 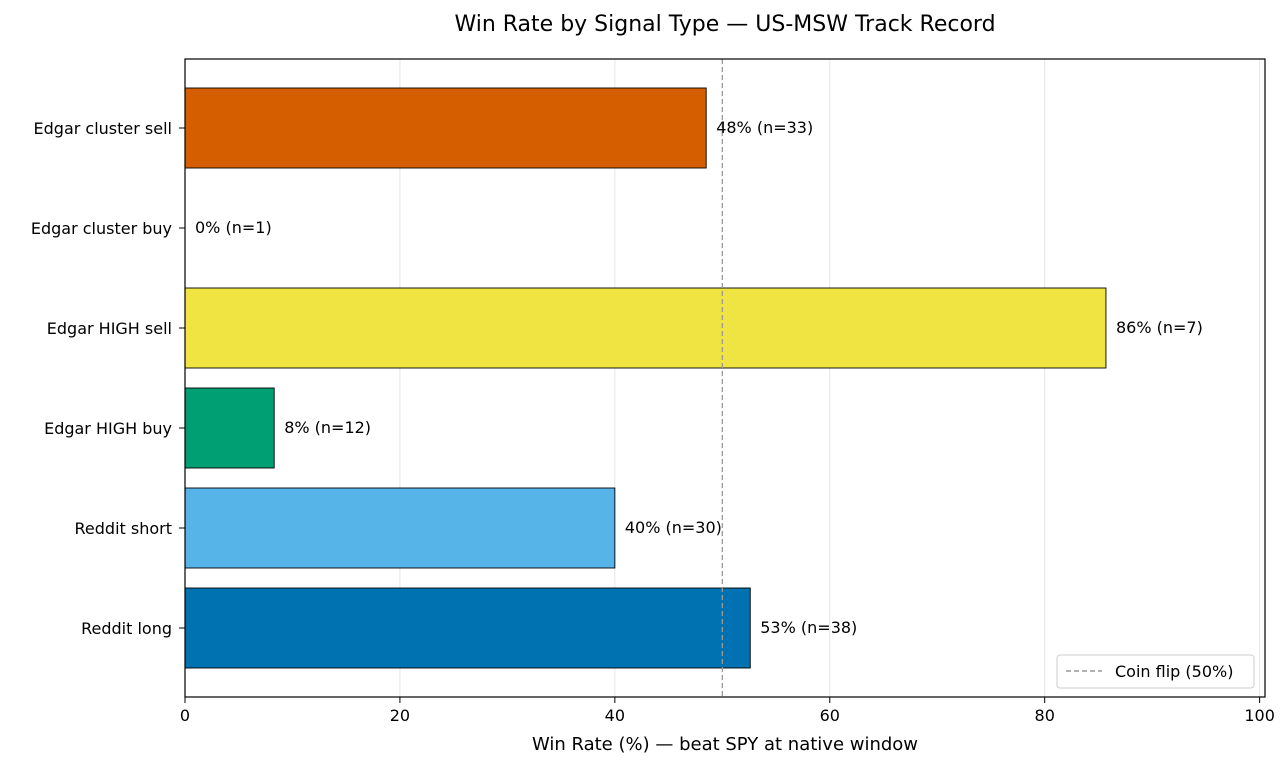 I want to click on legend: Coin flip (50%), so click(x=1155, y=671).